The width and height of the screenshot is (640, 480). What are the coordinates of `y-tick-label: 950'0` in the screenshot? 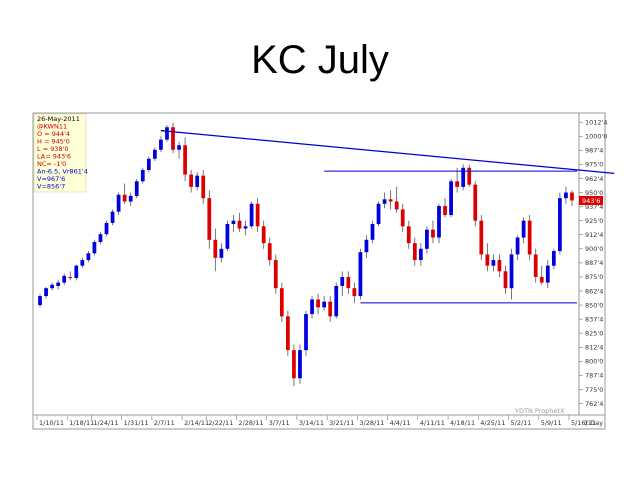 It's located at (594, 193).